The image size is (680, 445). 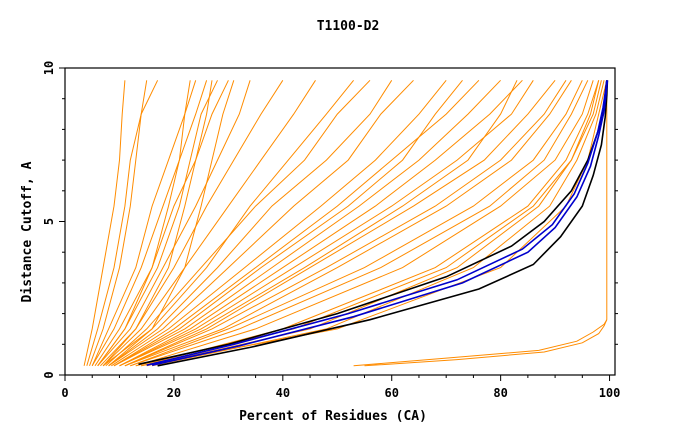 I want to click on x-axis-label: Percent of Residues (CA), so click(x=333, y=416).